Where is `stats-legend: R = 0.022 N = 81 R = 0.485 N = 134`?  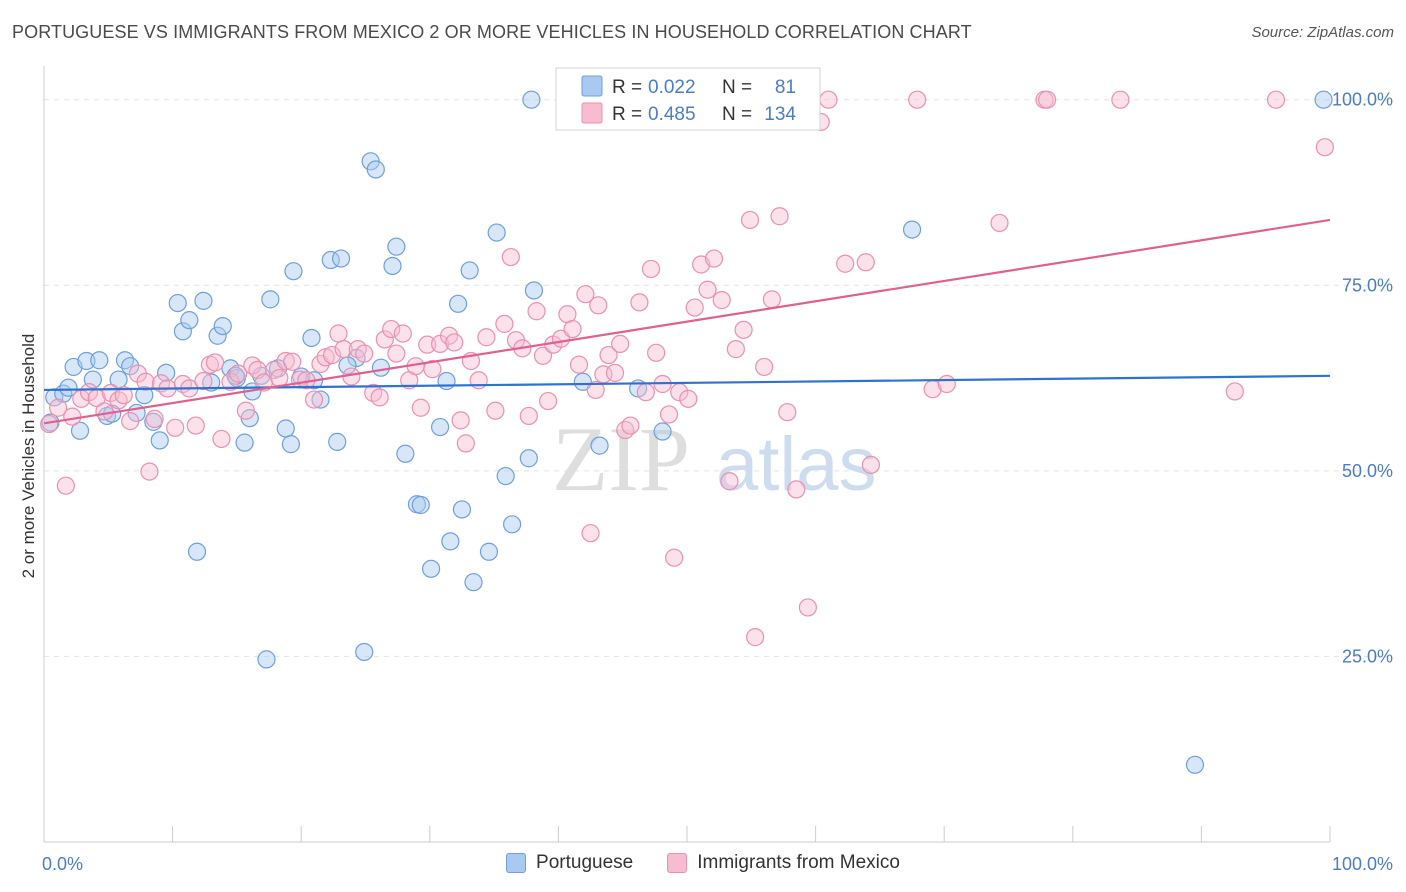
stats-legend: R = 0.022 N = 81 R = 0.485 N = 134 is located at coordinates (688, 99).